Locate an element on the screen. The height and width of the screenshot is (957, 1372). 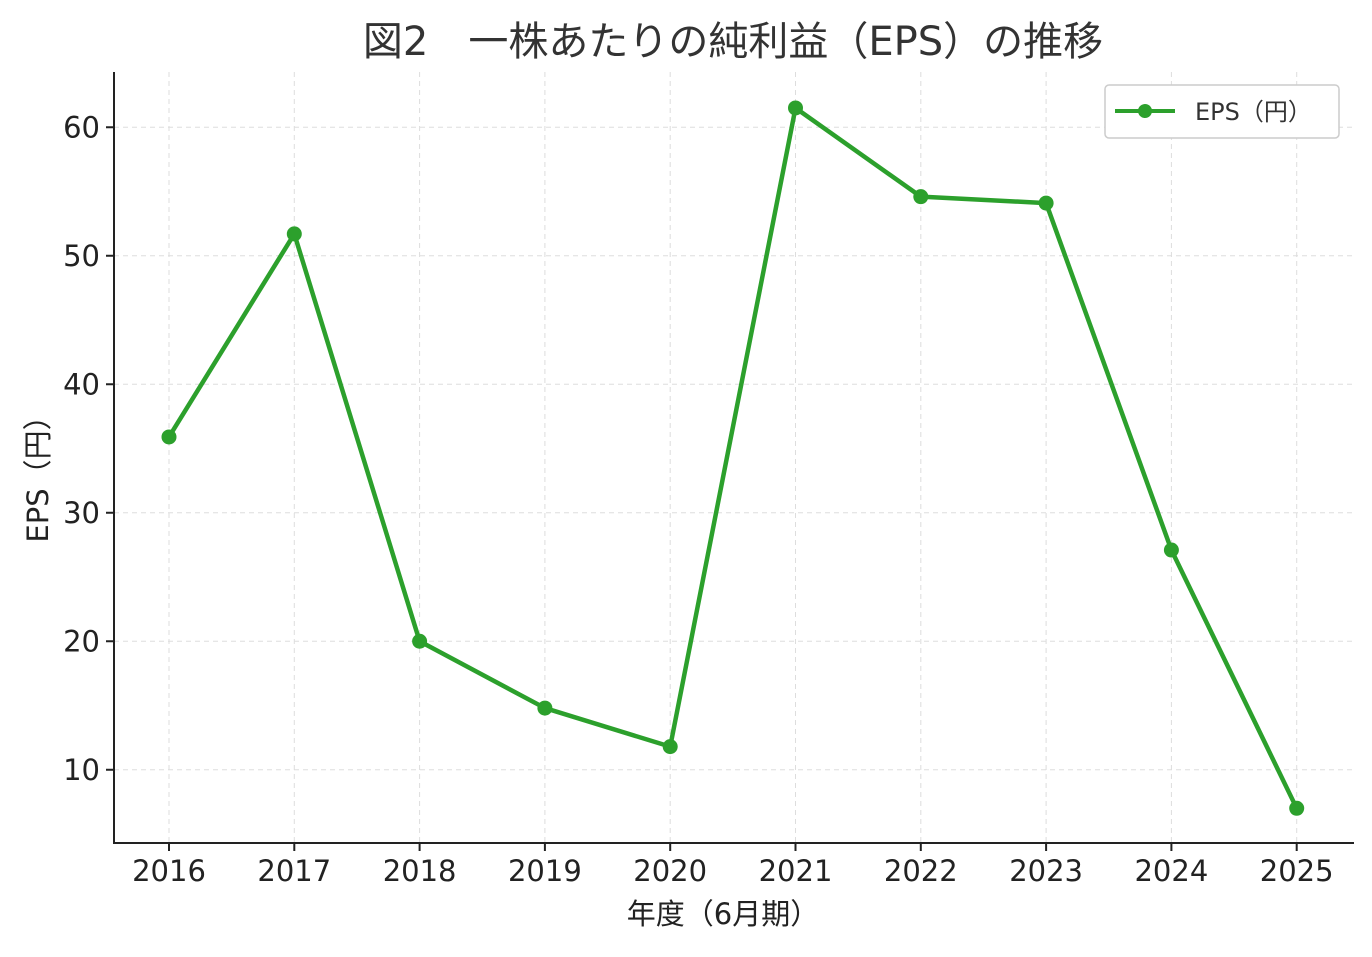
x-tick-label: 2021 is located at coordinates (796, 871).